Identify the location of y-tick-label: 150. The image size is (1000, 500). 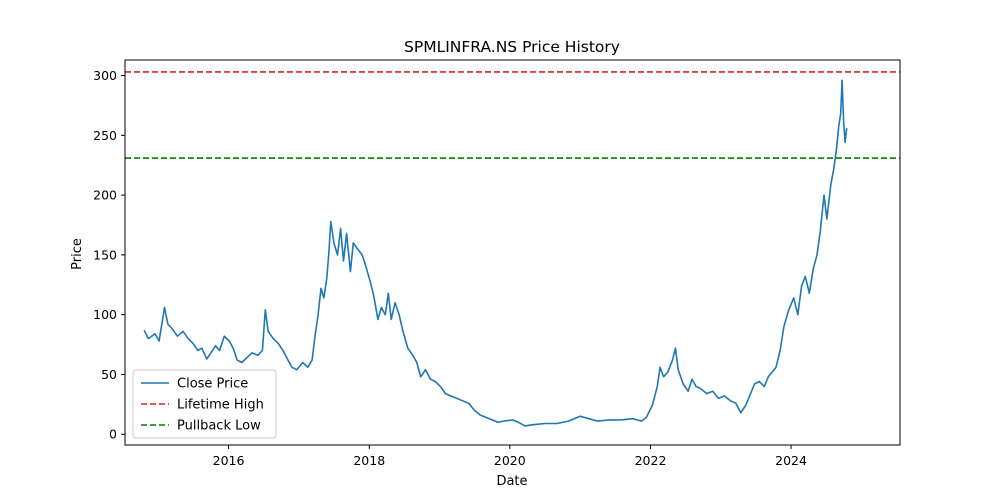
(105, 254).